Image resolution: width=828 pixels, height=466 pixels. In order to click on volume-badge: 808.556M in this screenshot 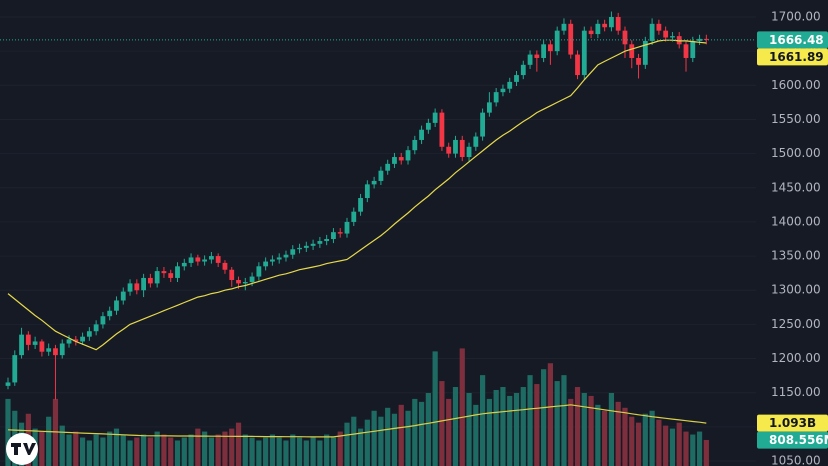, I will do `click(798, 440)`.